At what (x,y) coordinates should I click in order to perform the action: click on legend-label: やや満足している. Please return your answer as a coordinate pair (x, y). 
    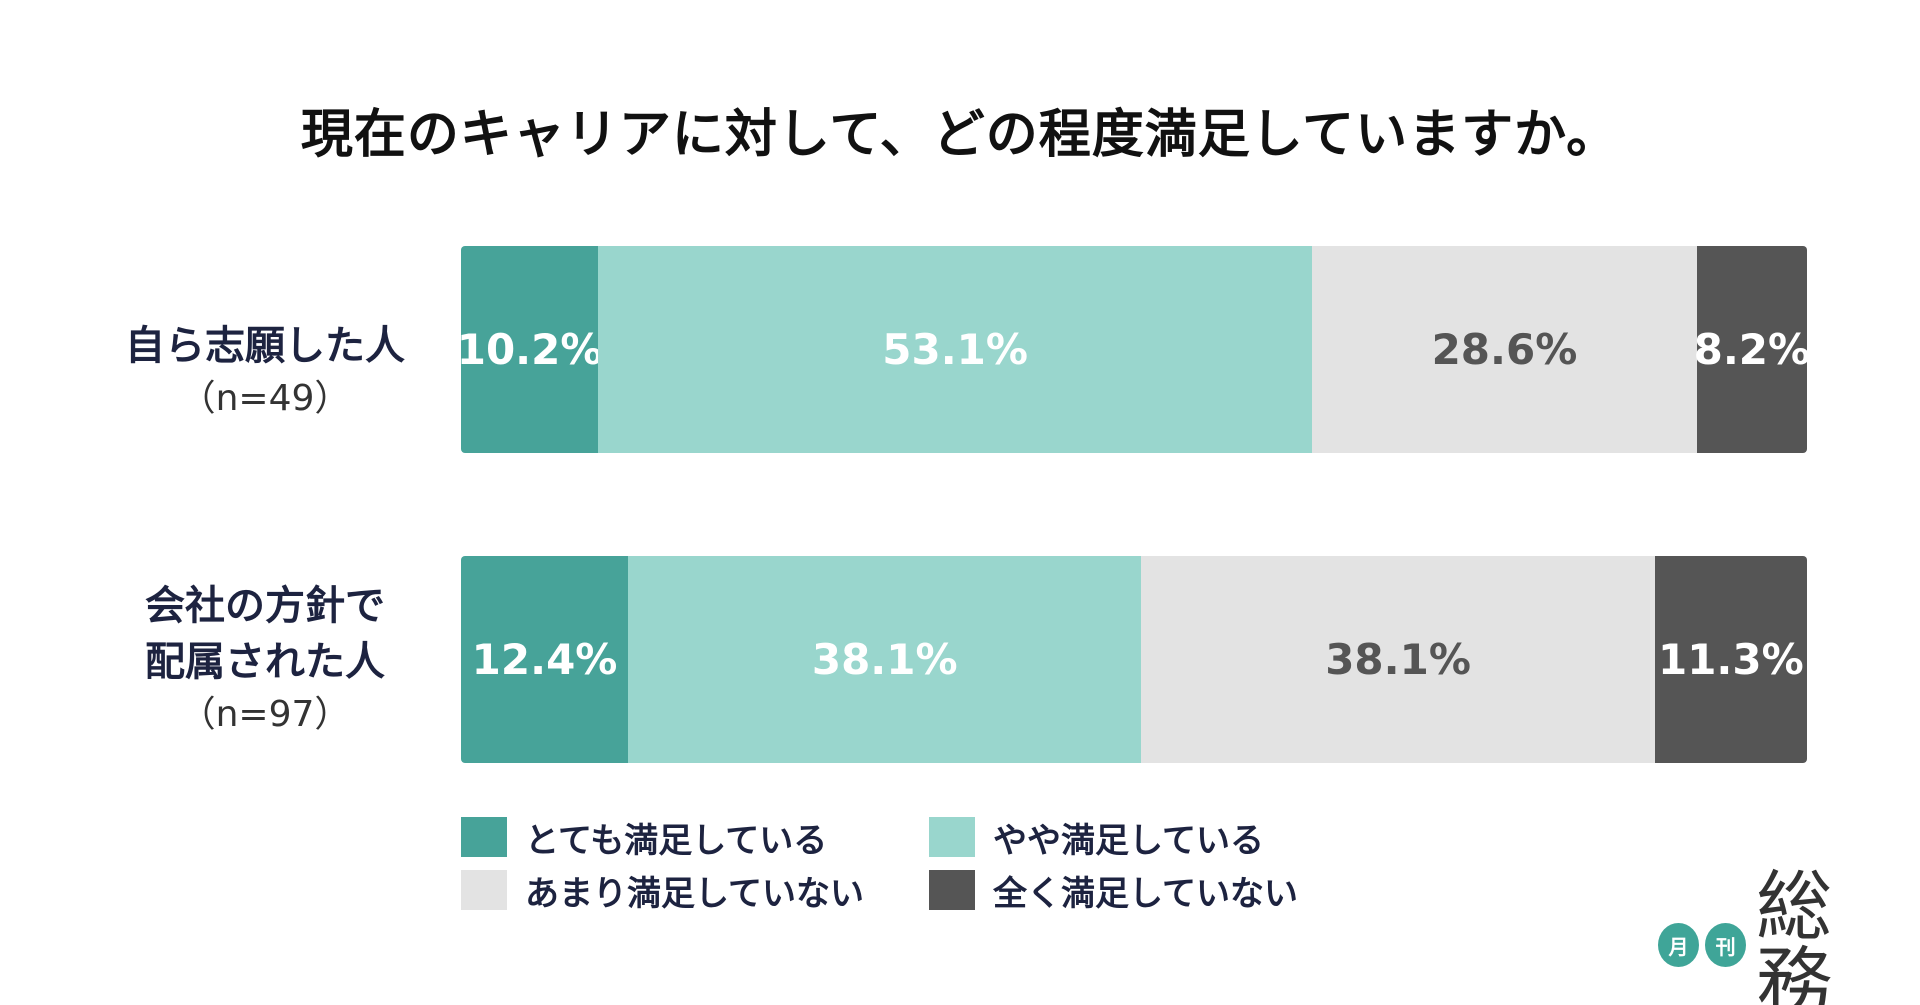
    Looking at the image, I should click on (1128, 840).